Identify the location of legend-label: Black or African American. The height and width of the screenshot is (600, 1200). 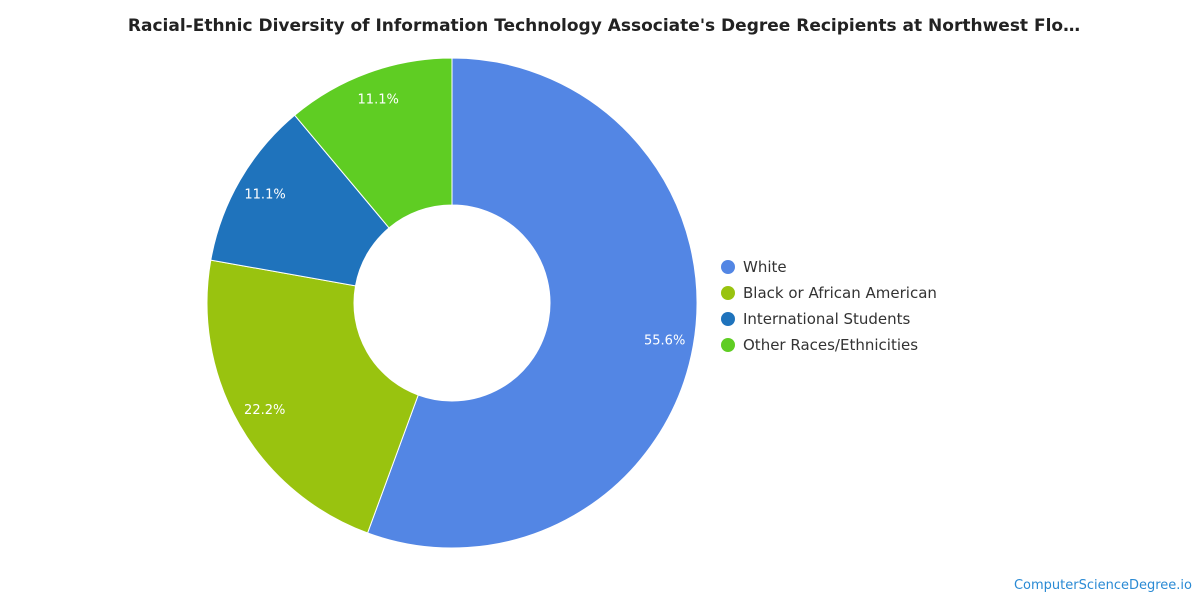
(840, 293).